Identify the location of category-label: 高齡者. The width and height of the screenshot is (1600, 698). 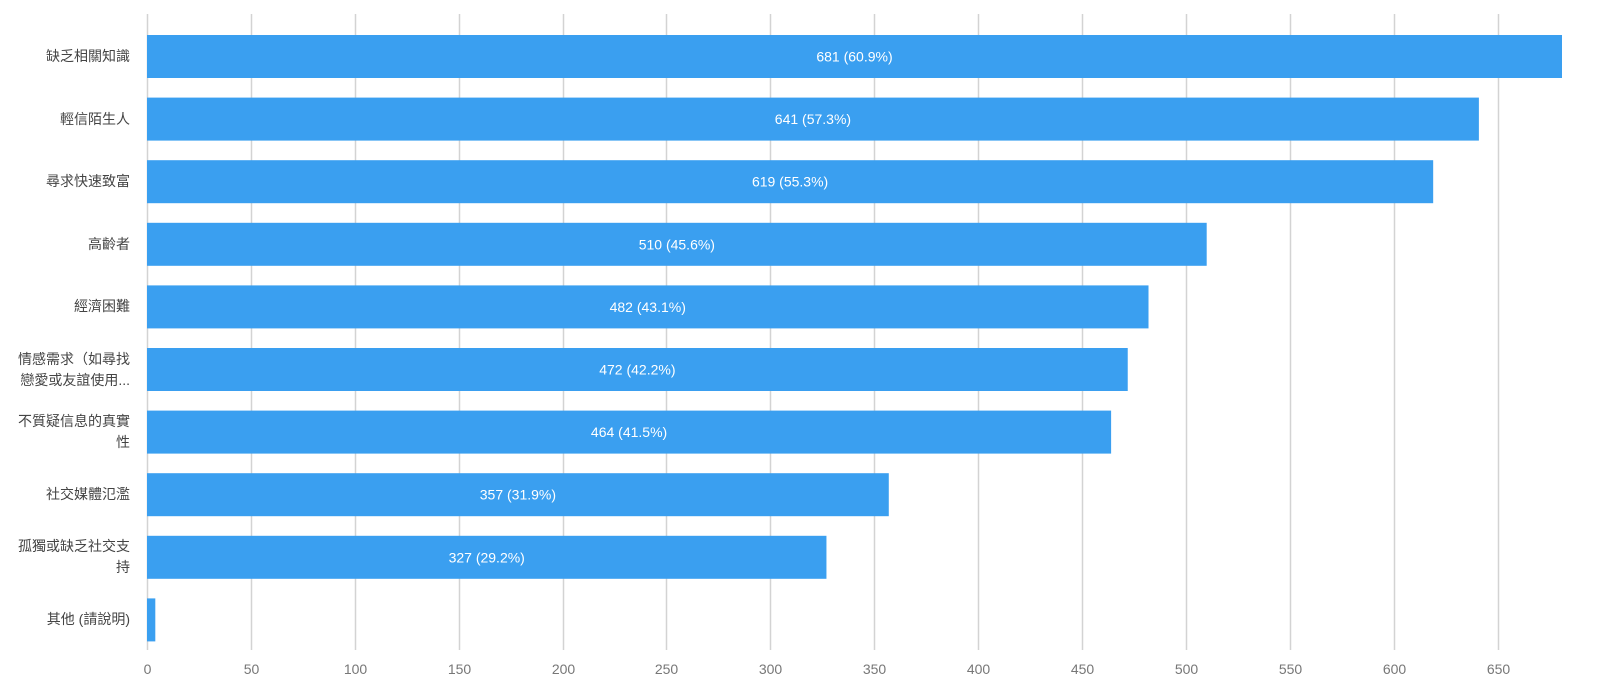
(69, 244).